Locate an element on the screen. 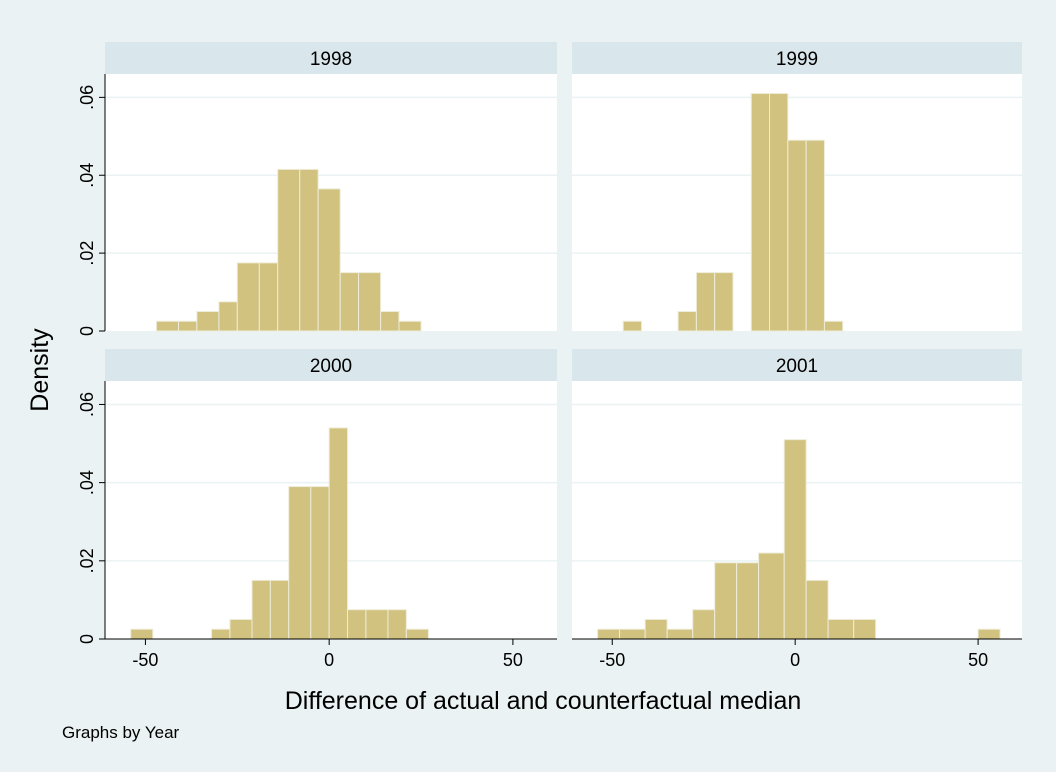 The width and height of the screenshot is (1056, 772). y-tick-label-1998-2: .04 is located at coordinates (87, 175).